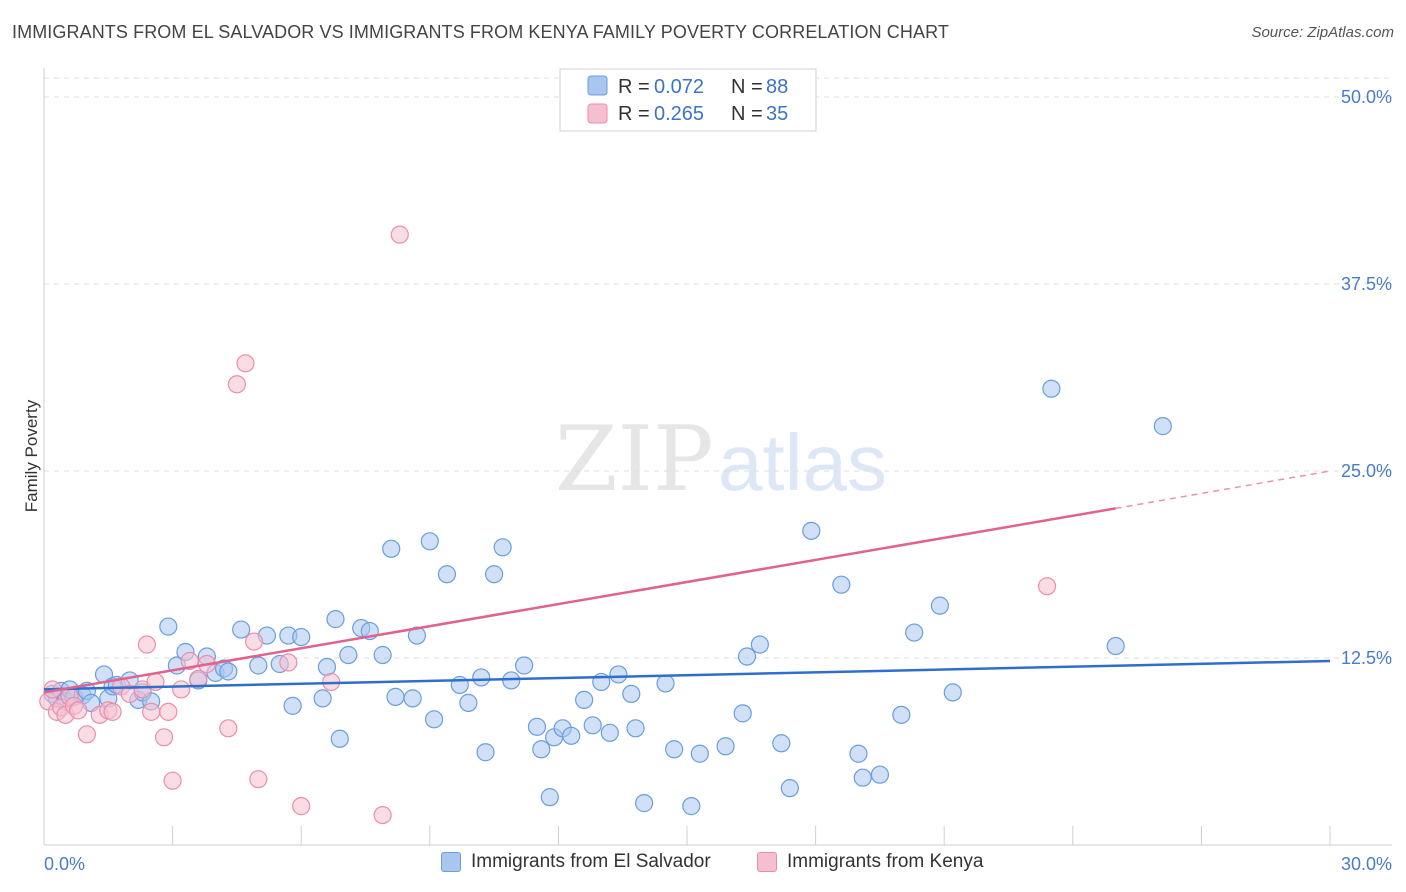 The width and height of the screenshot is (1406, 892). I want to click on x-tick-label-max: 30.0%, so click(1366, 864).